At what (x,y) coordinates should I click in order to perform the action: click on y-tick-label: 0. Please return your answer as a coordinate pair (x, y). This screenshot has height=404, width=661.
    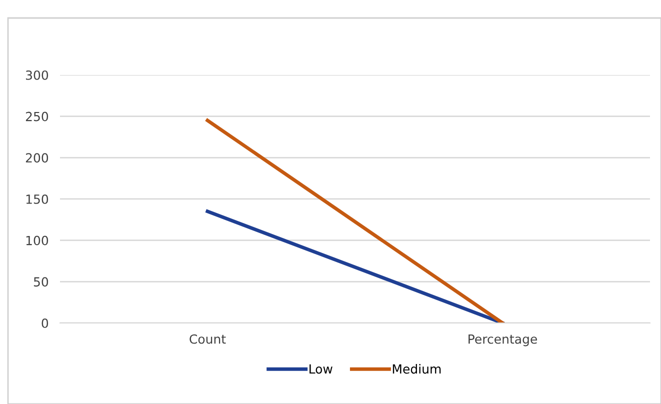
    Looking at the image, I should click on (45, 323).